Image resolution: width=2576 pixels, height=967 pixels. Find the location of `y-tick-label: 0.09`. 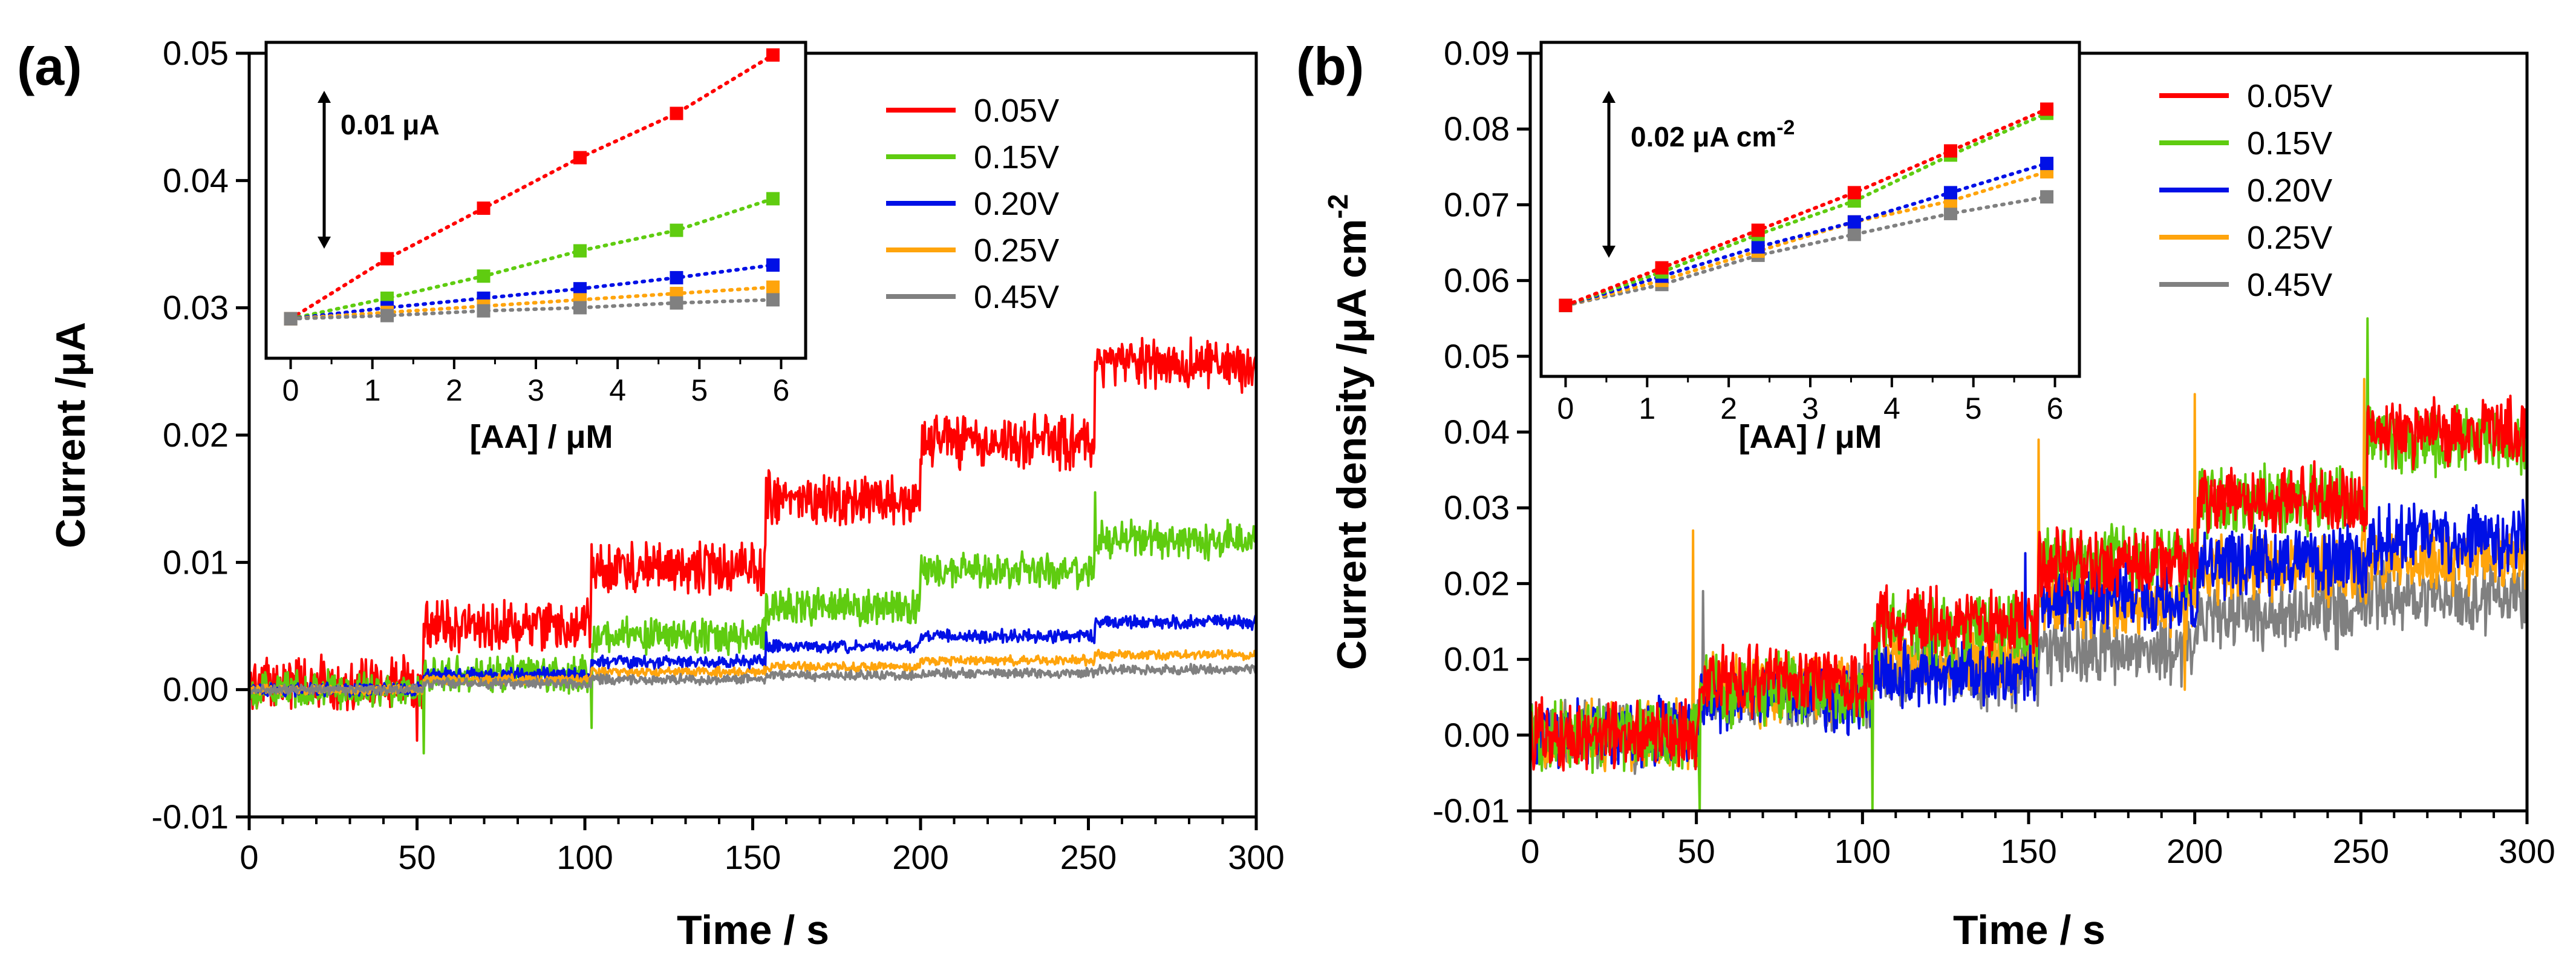

y-tick-label: 0.09 is located at coordinates (1477, 53).